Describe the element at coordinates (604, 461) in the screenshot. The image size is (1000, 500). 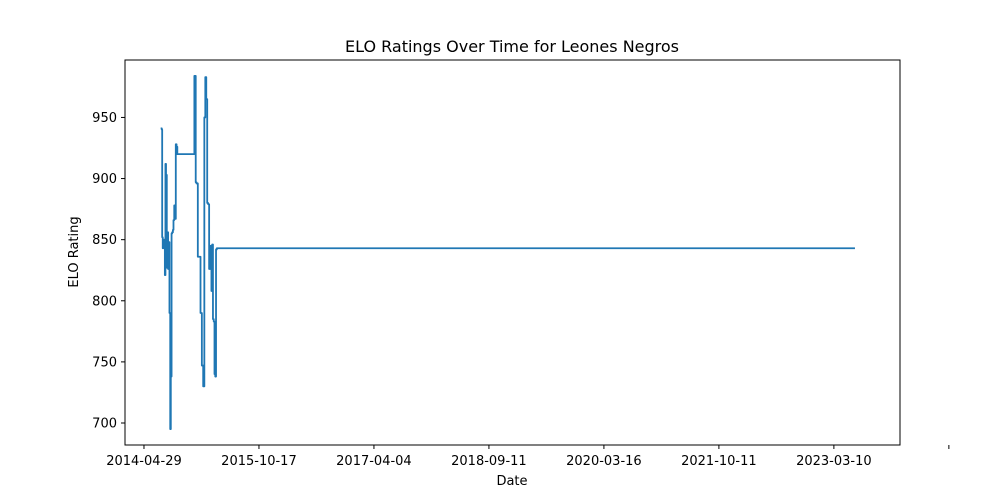
I see `x-tick-label: 2020-03-16` at that location.